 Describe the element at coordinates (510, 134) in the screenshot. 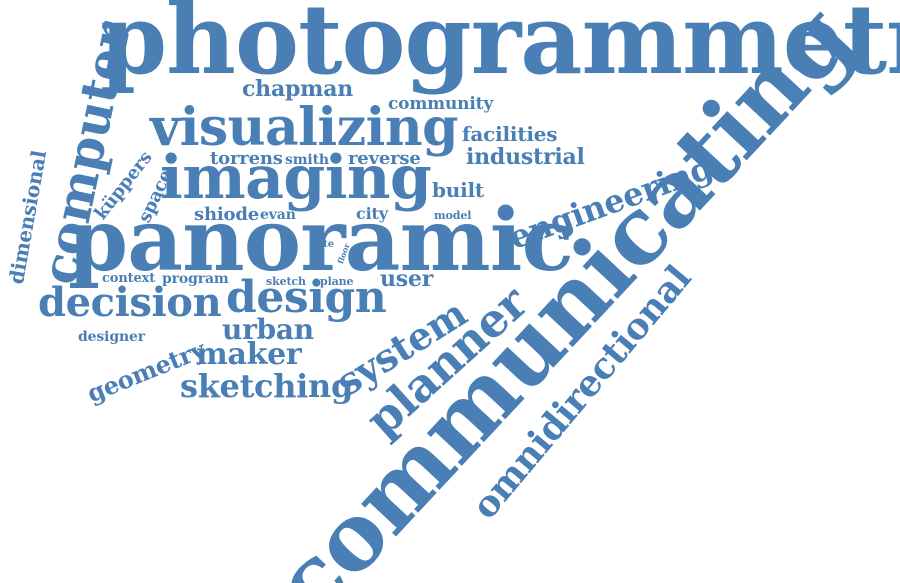

I see `word-facilities: facilities` at that location.